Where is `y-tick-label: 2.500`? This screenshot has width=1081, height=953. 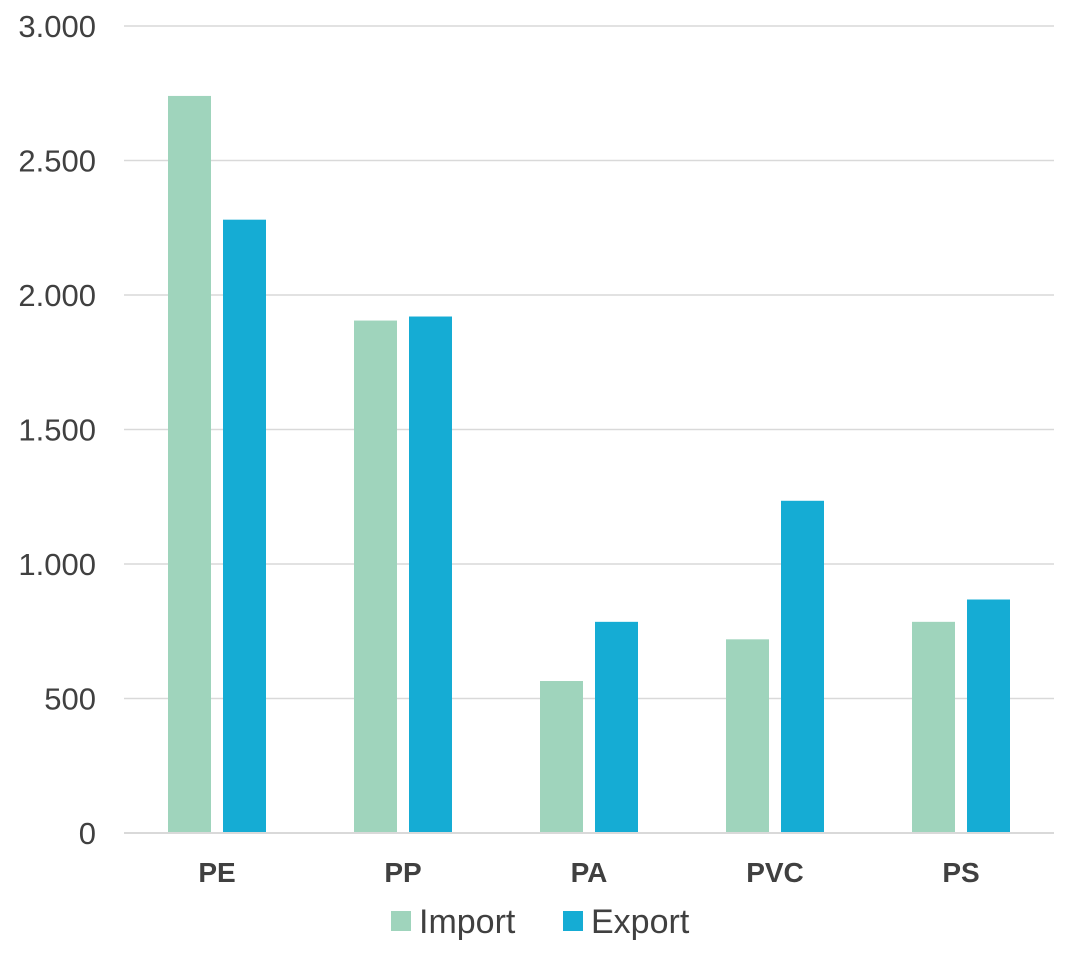 y-tick-label: 2.500 is located at coordinates (57, 161).